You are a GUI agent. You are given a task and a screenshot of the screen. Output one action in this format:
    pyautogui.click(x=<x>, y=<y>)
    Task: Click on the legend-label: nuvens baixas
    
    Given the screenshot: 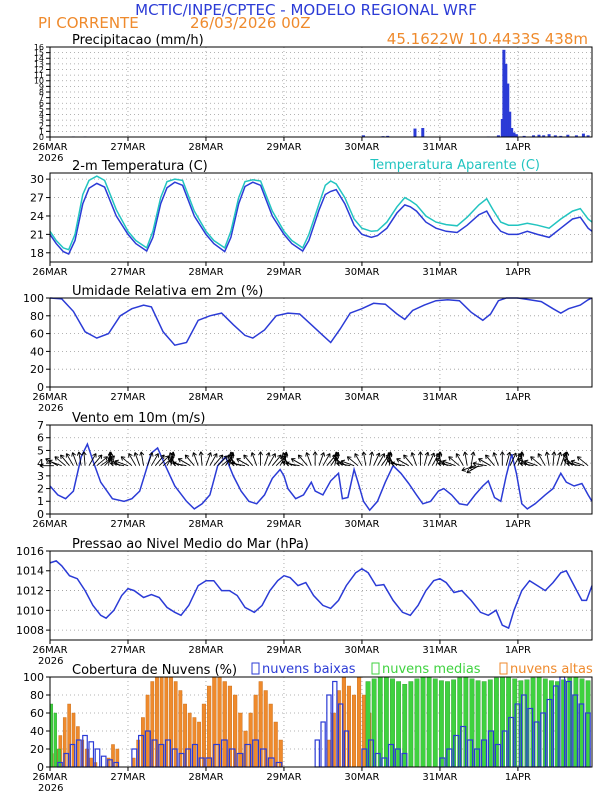 What is the action you would take?
    pyautogui.click(x=309, y=669)
    